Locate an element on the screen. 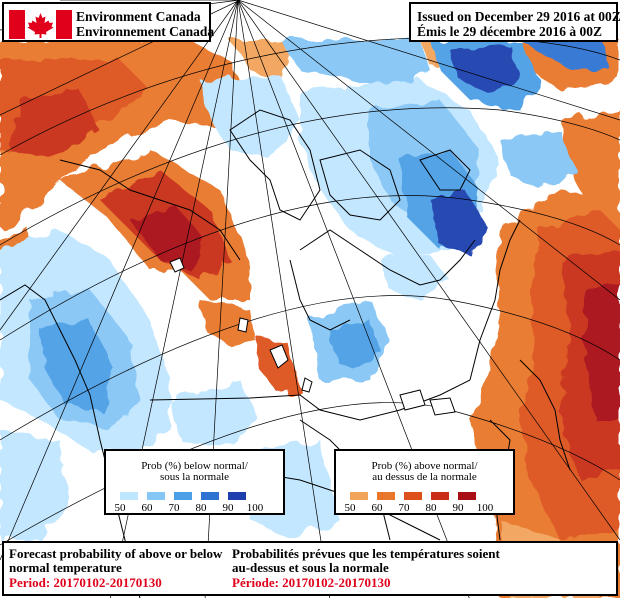  below-tick-90: 90 is located at coordinates (228, 508).